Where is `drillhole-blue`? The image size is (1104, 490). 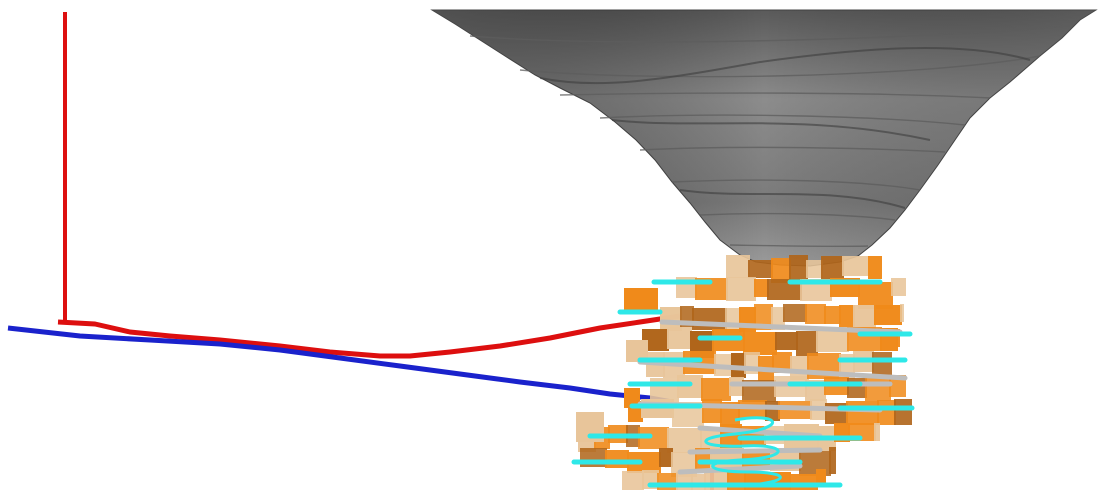 drillhole-blue is located at coordinates (340, 365).